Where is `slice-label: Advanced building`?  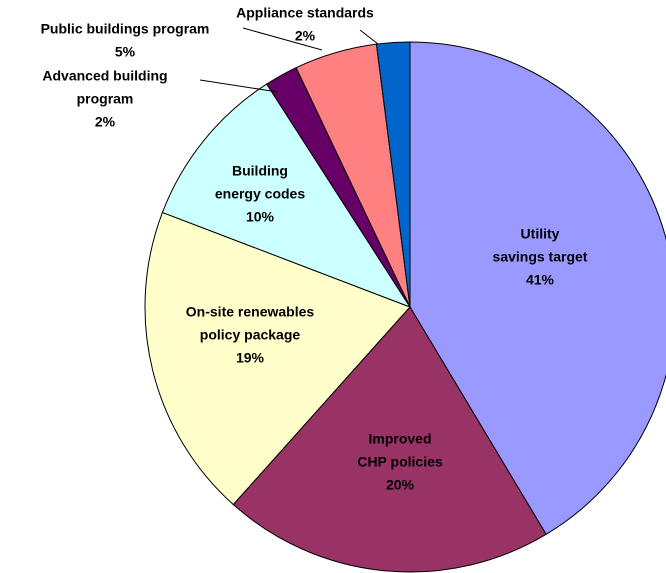 slice-label: Advanced building is located at coordinates (104, 76).